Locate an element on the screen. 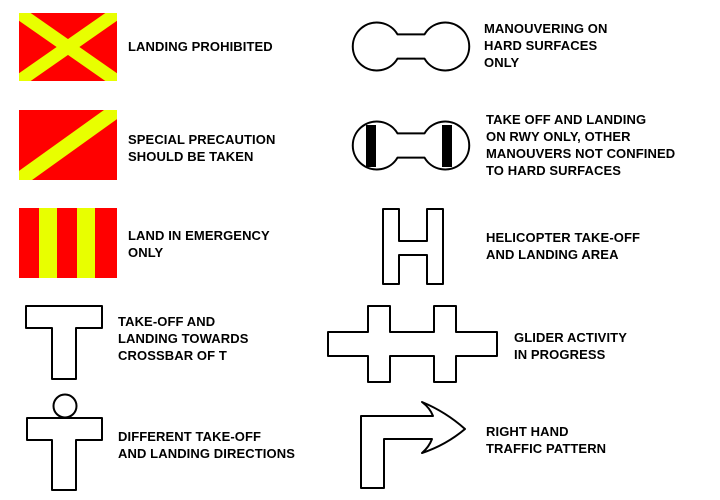 This screenshot has height=500, width=720. red-panel-yellow-diagonal-cross-icon is located at coordinates (68, 47).